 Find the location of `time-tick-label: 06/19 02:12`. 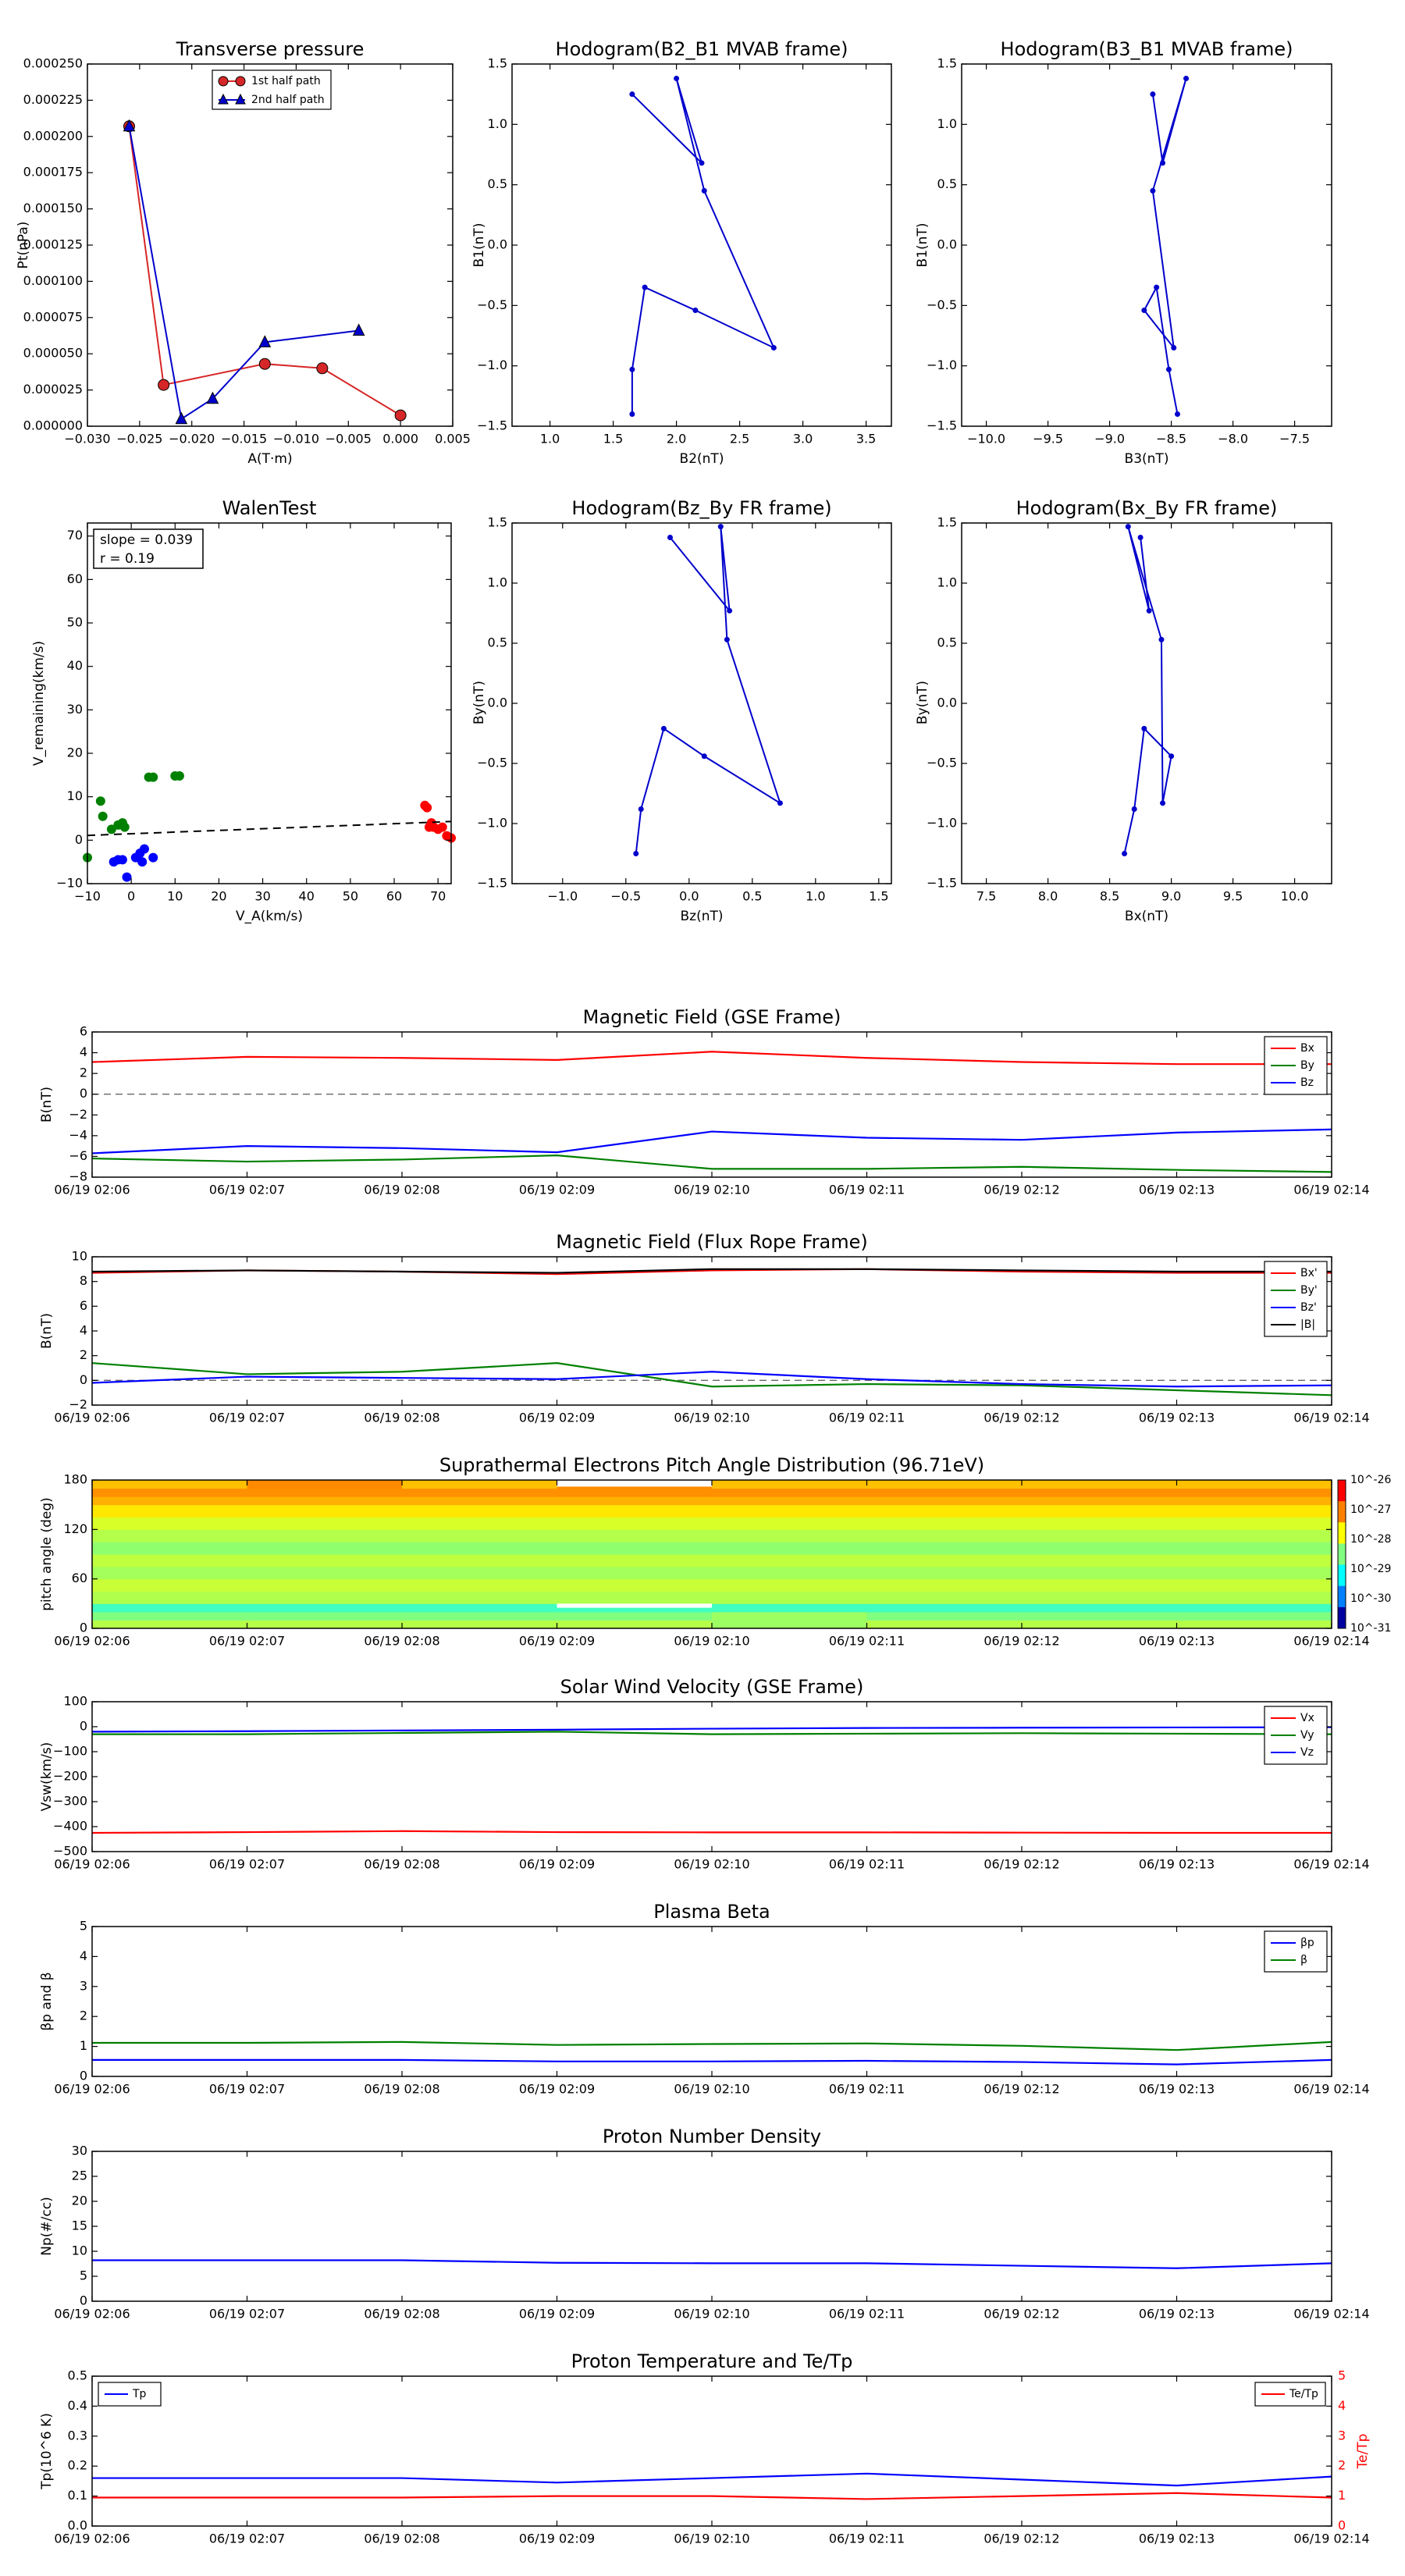

time-tick-label: 06/19 02:12 is located at coordinates (1022, 2314).